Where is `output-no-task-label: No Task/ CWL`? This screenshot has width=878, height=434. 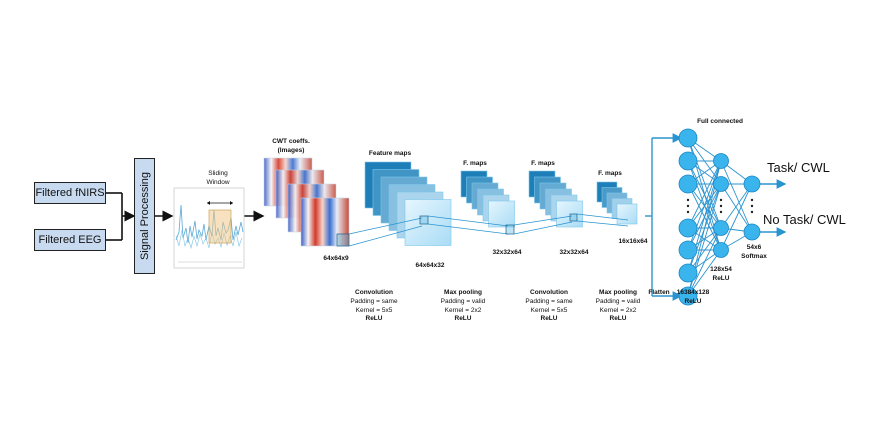
output-no-task-label: No Task/ CWL is located at coordinates (804, 219).